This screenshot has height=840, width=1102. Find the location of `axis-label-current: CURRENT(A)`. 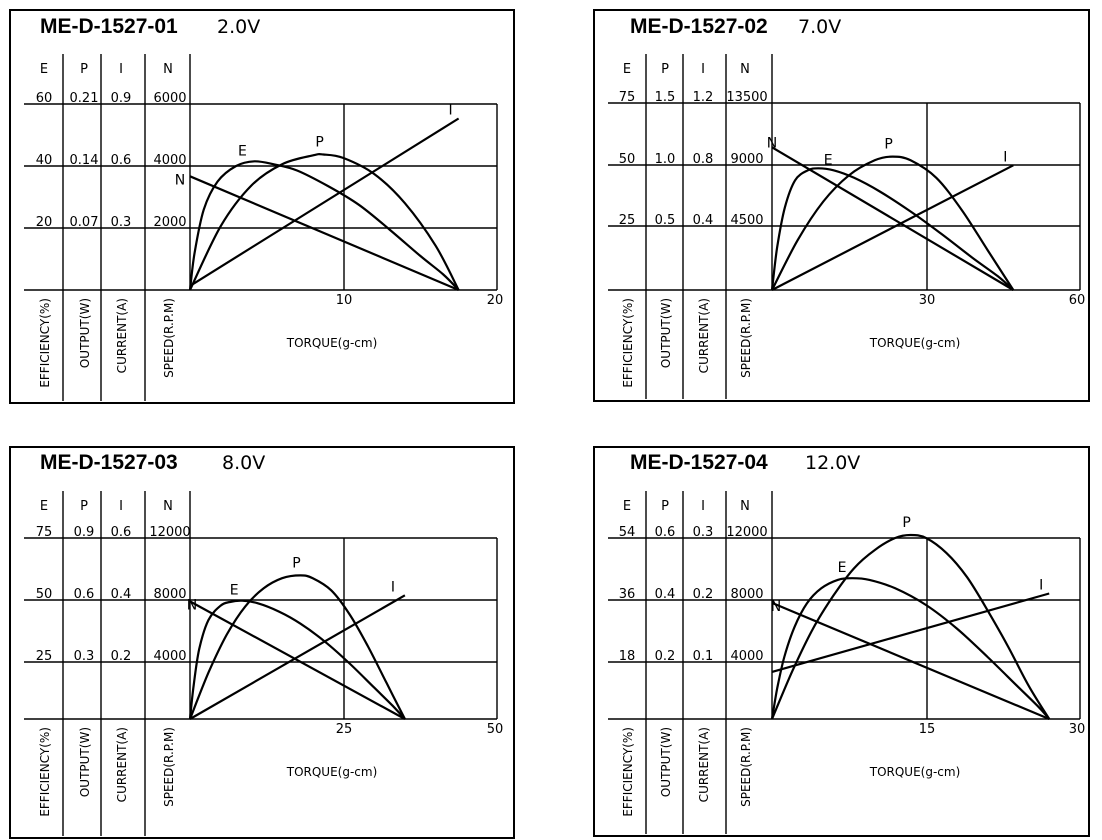

axis-label-current: CURRENT(A) is located at coordinates (122, 764).